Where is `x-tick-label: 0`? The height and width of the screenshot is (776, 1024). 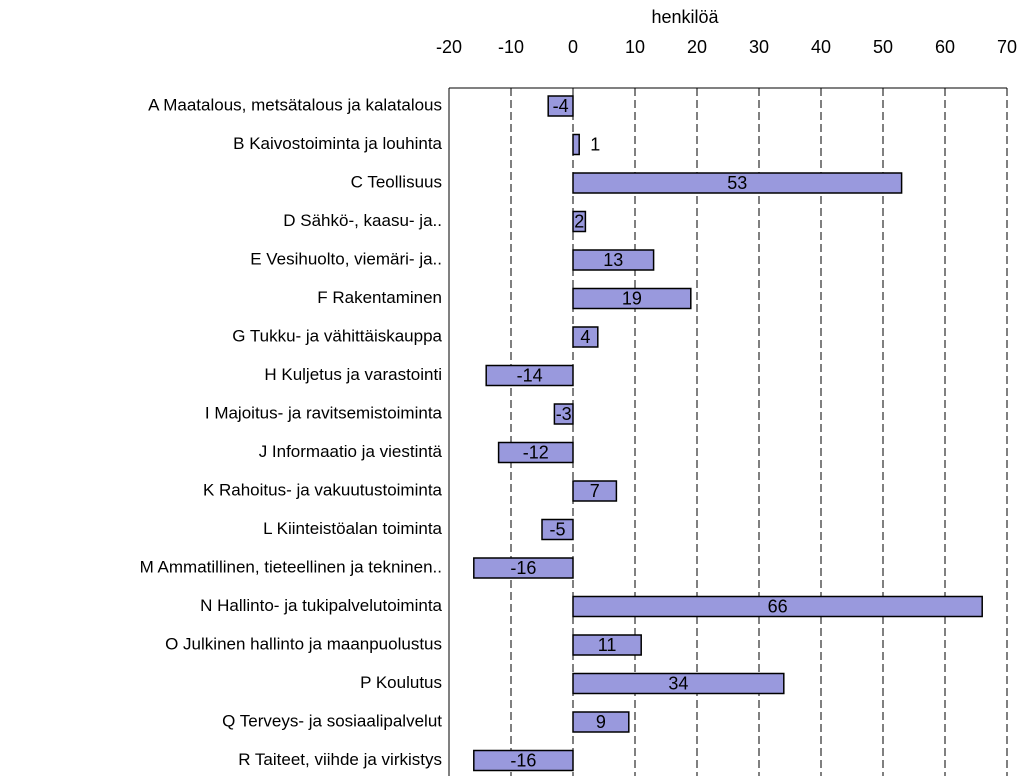
x-tick-label: 0 is located at coordinates (573, 47).